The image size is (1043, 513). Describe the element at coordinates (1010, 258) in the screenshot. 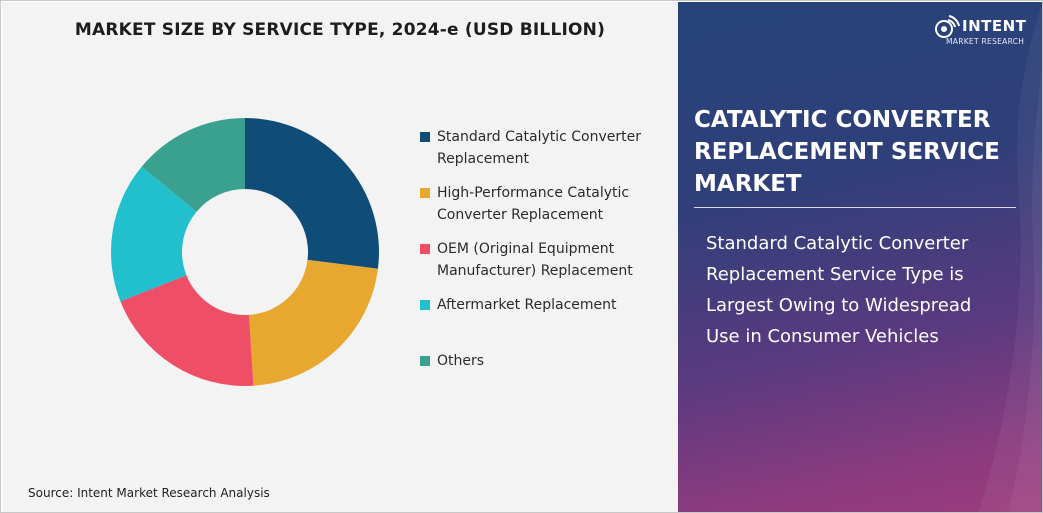

I see `decorative-wave` at that location.